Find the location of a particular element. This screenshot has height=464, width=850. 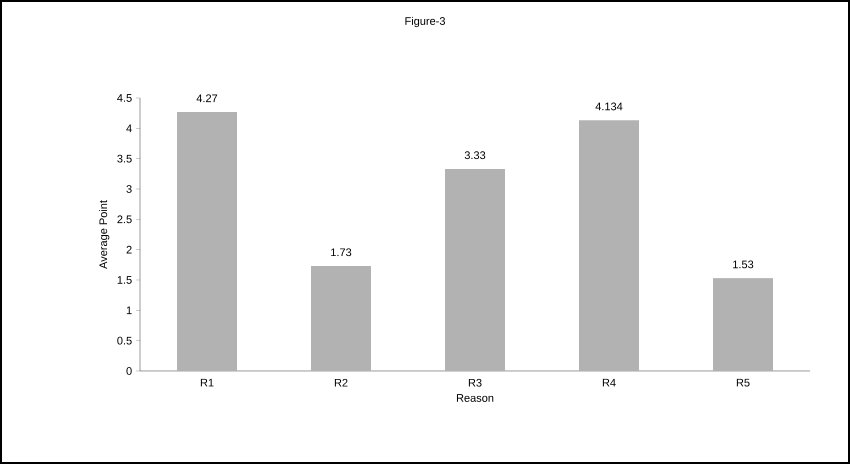

y-axis-title: Average Point is located at coordinates (104, 234).